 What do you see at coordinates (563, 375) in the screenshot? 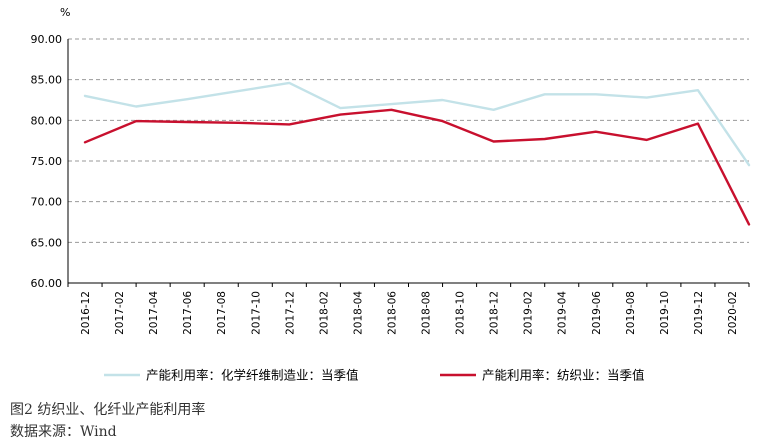
I see `legend-label: 产能利用率：纺织业：当季值` at bounding box center [563, 375].